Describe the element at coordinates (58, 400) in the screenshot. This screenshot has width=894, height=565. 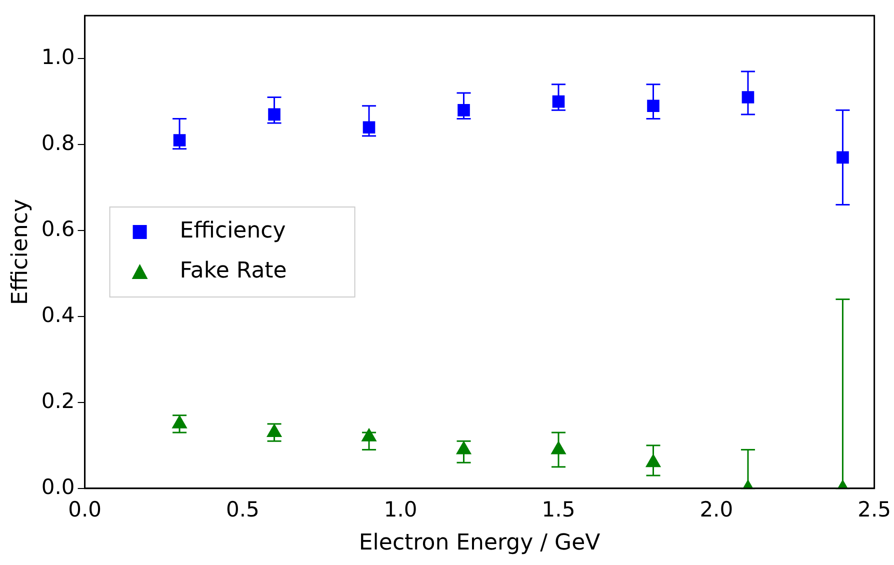
I see `y-tick-label: 0.2` at that location.